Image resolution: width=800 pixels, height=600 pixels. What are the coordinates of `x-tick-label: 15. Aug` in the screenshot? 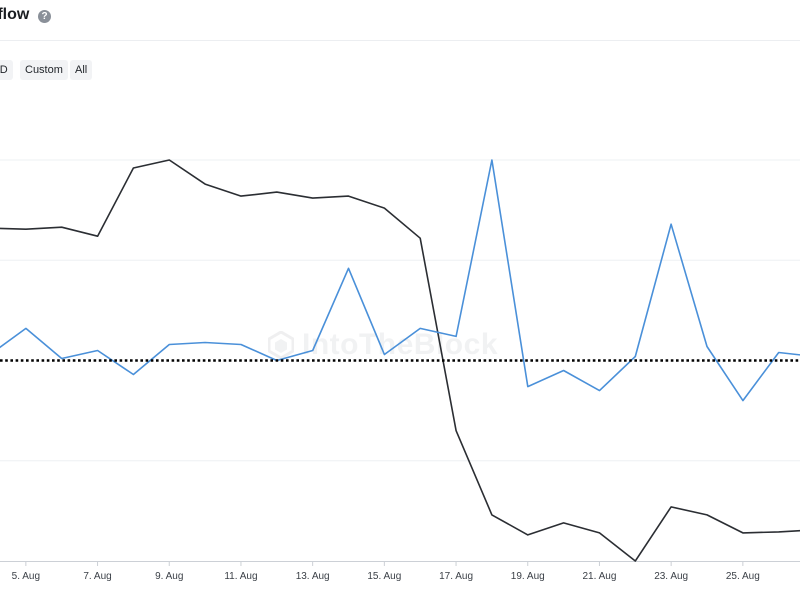 It's located at (384, 576).